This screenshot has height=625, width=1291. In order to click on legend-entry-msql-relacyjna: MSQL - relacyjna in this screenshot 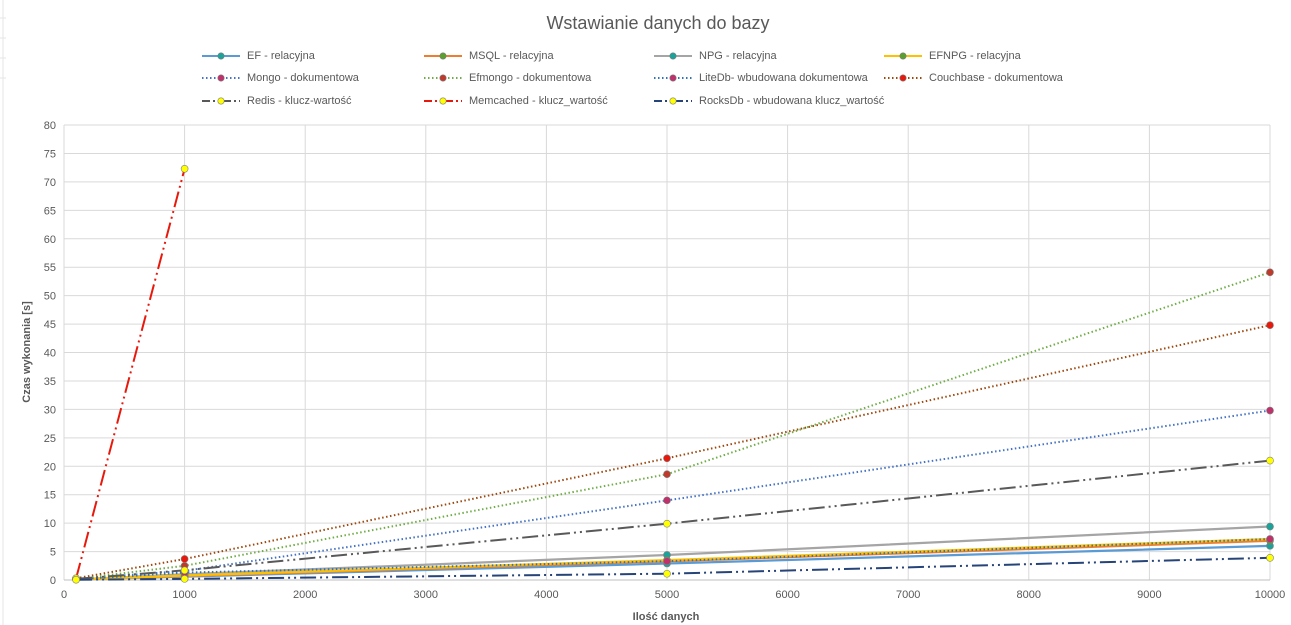, I will do `click(488, 56)`.